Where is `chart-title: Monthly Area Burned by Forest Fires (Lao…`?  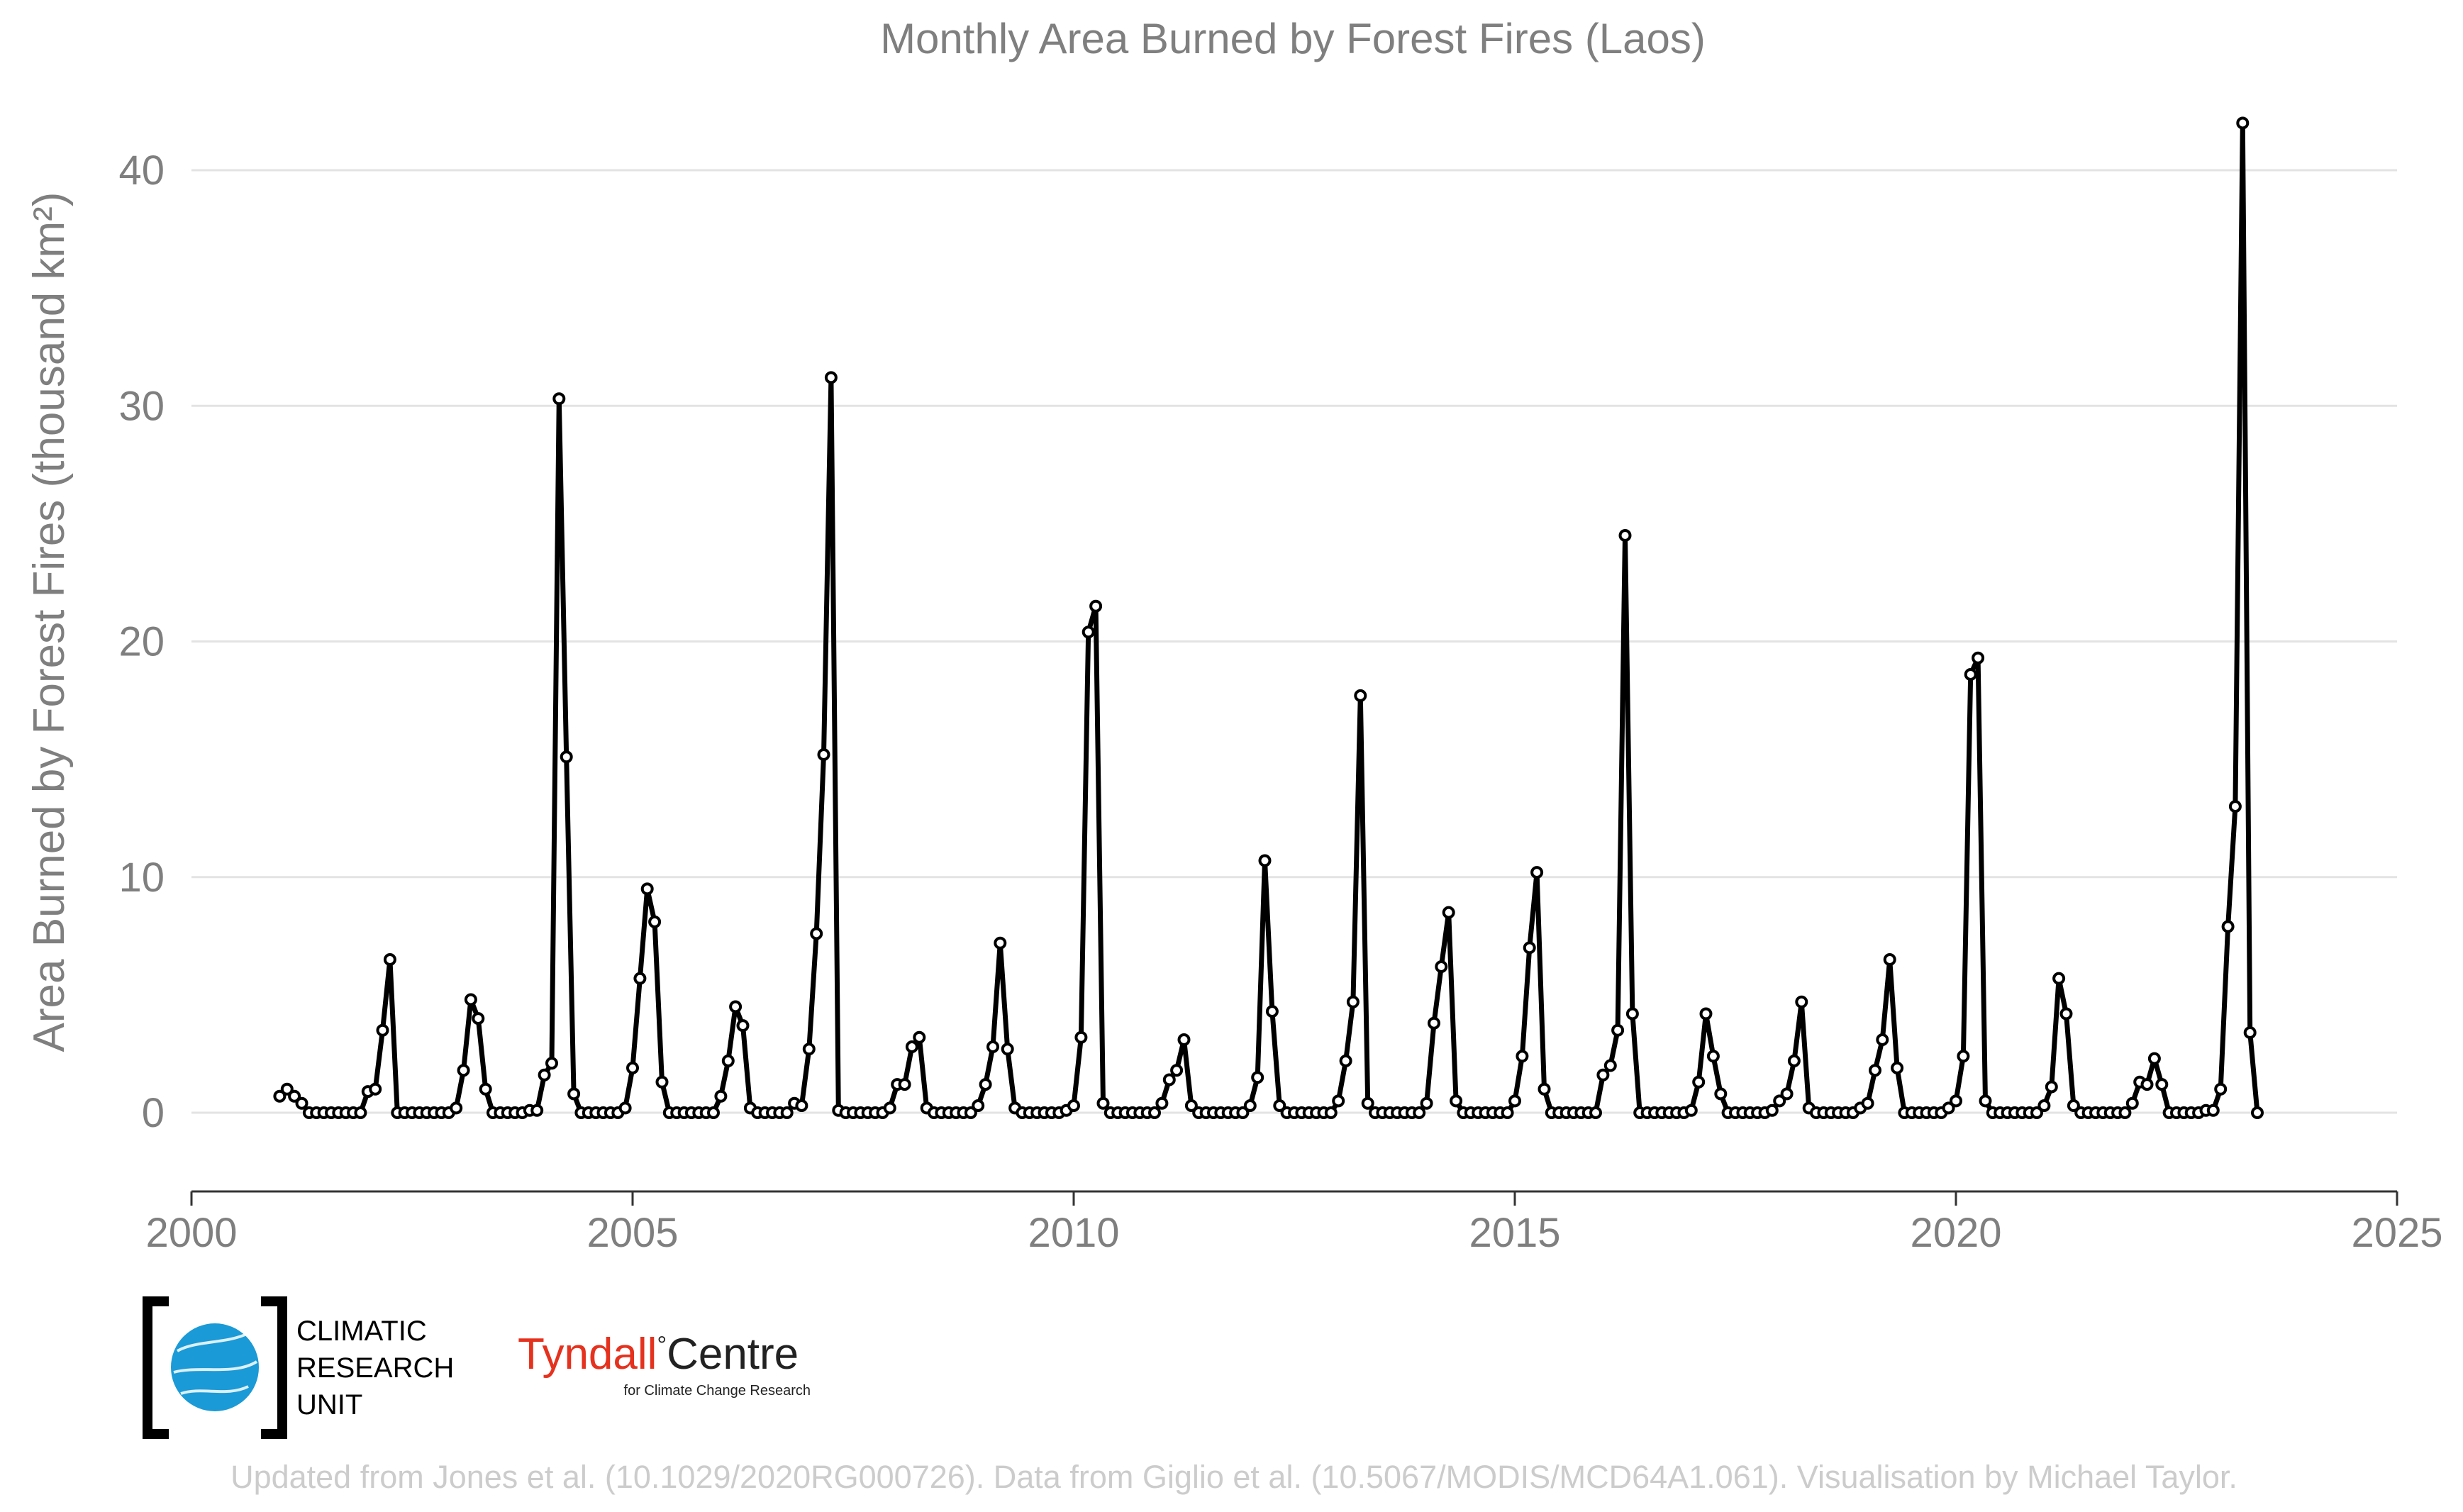 chart-title: Monthly Area Burned by Forest Fires (Lao… is located at coordinates (1293, 38).